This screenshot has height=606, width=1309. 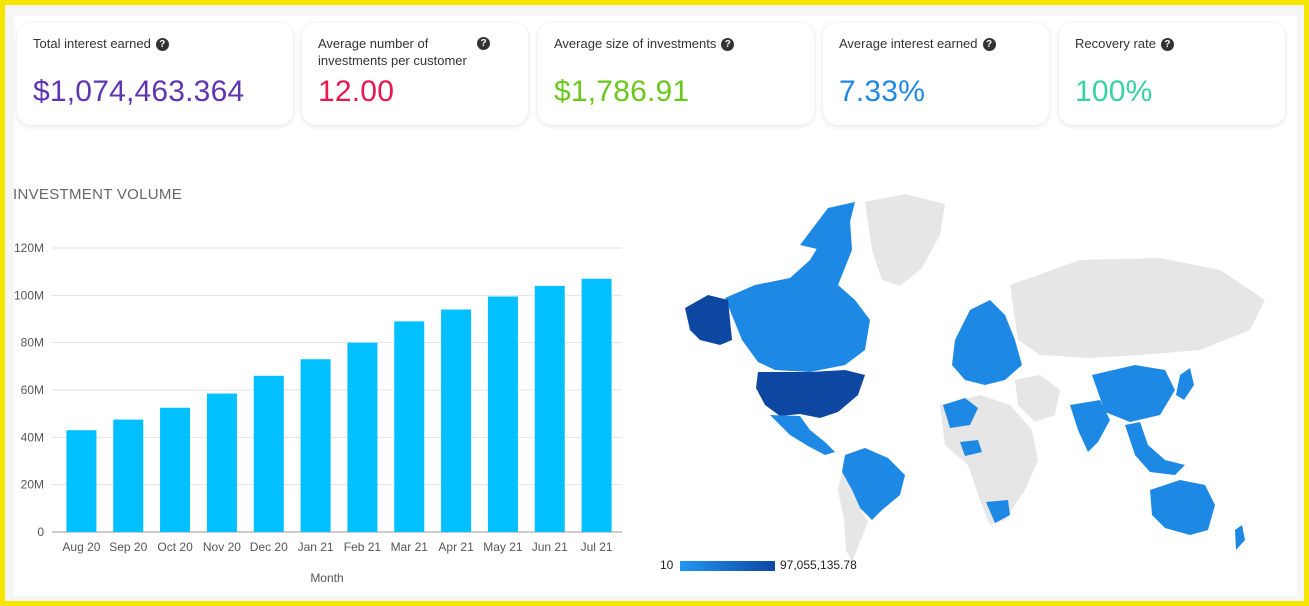 What do you see at coordinates (882, 91) in the screenshot?
I see `kpi-value: 7.33%` at bounding box center [882, 91].